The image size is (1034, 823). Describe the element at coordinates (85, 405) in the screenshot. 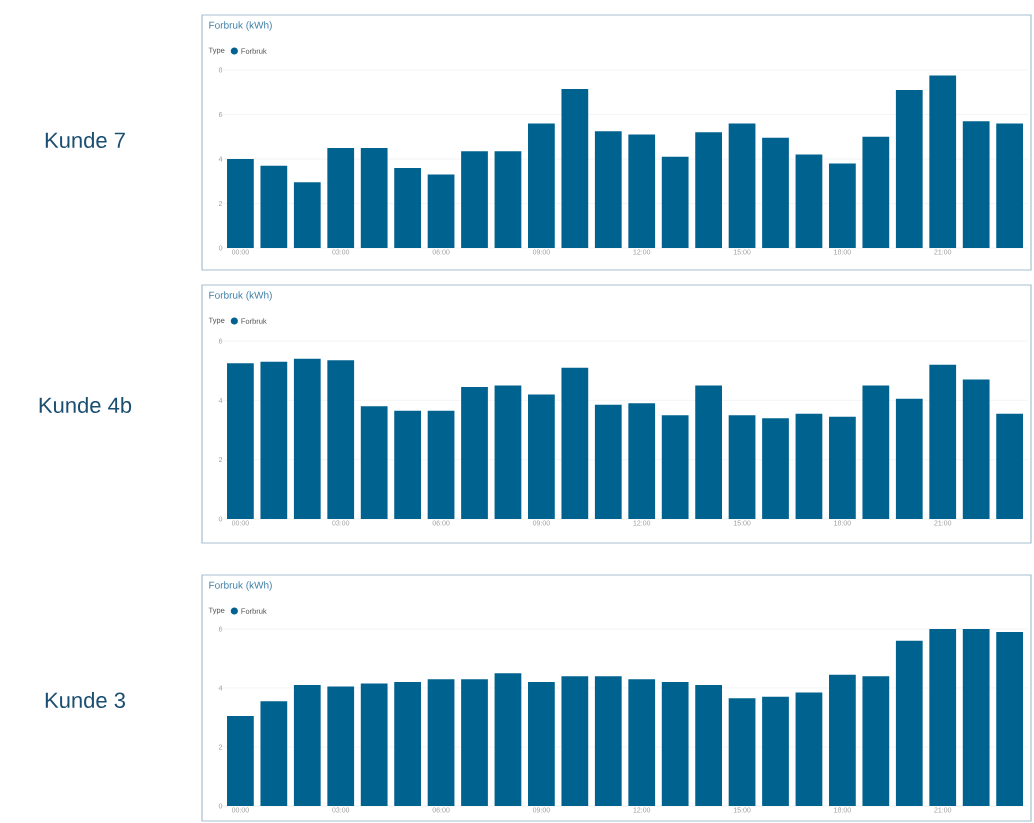

I see `text: Kunde 4b` at that location.